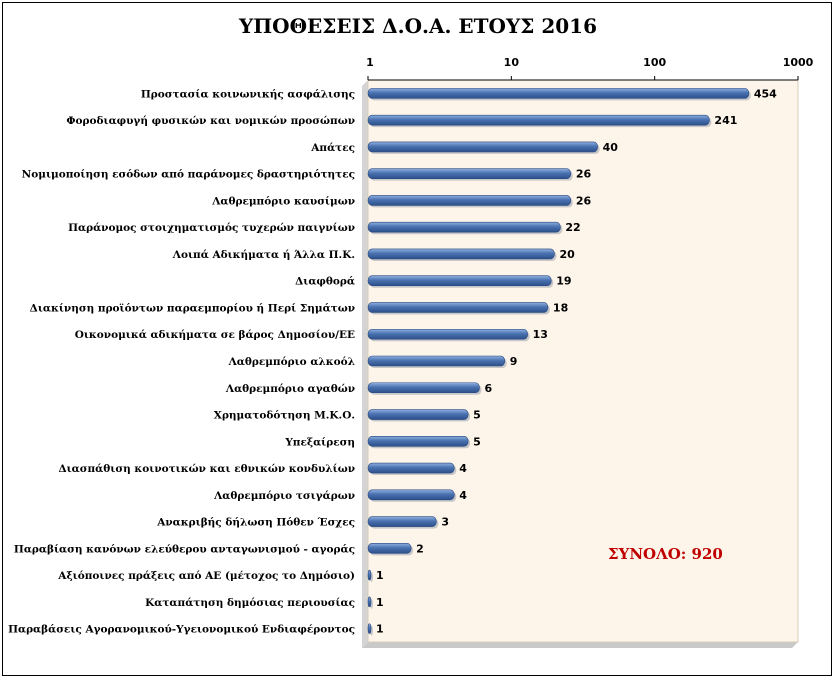  What do you see at coordinates (210, 120) in the screenshot?
I see `category-label: Φοροδιαφυγή φυσικών και νομικών προσώπων` at bounding box center [210, 120].